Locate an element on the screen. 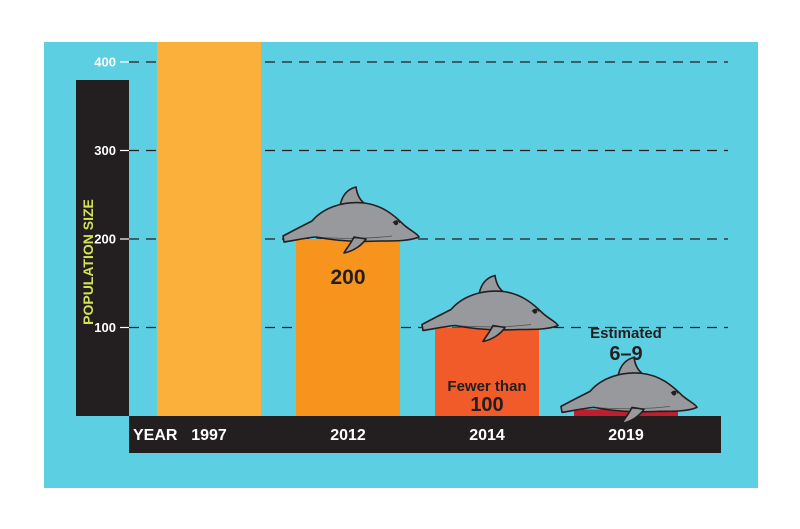  value-label-2019: 6–9 is located at coordinates (625, 354).